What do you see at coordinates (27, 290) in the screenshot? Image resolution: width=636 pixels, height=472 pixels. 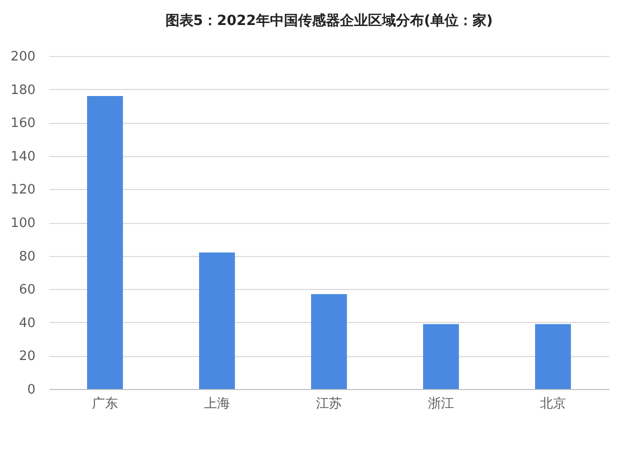 I see `y-tick-label: 60` at bounding box center [27, 290].